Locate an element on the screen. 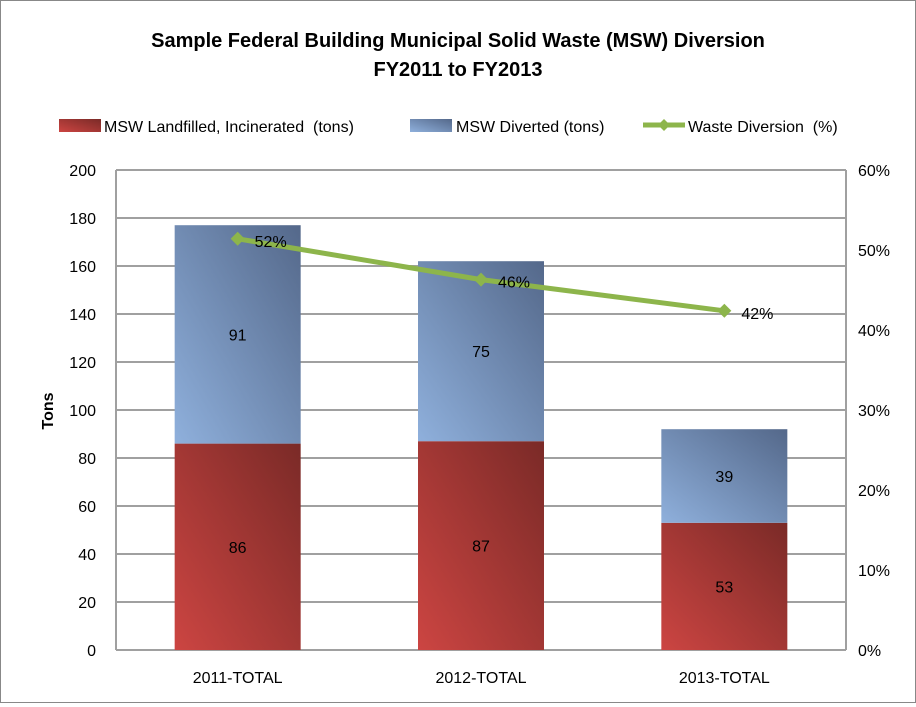  y-tick-label: 80 is located at coordinates (87, 459).